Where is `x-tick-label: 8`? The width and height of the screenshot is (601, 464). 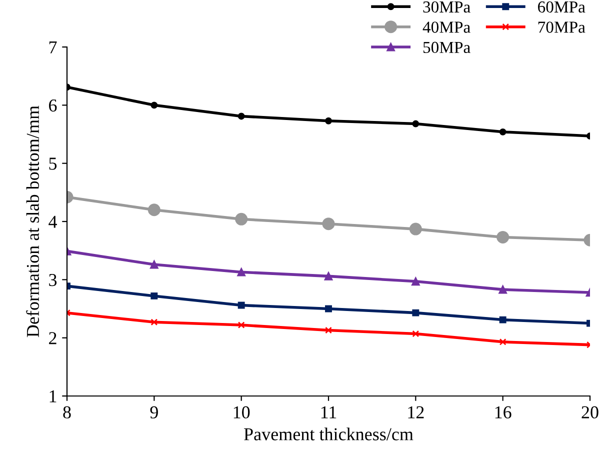
x-tick-label: 8 is located at coordinates (67, 412).